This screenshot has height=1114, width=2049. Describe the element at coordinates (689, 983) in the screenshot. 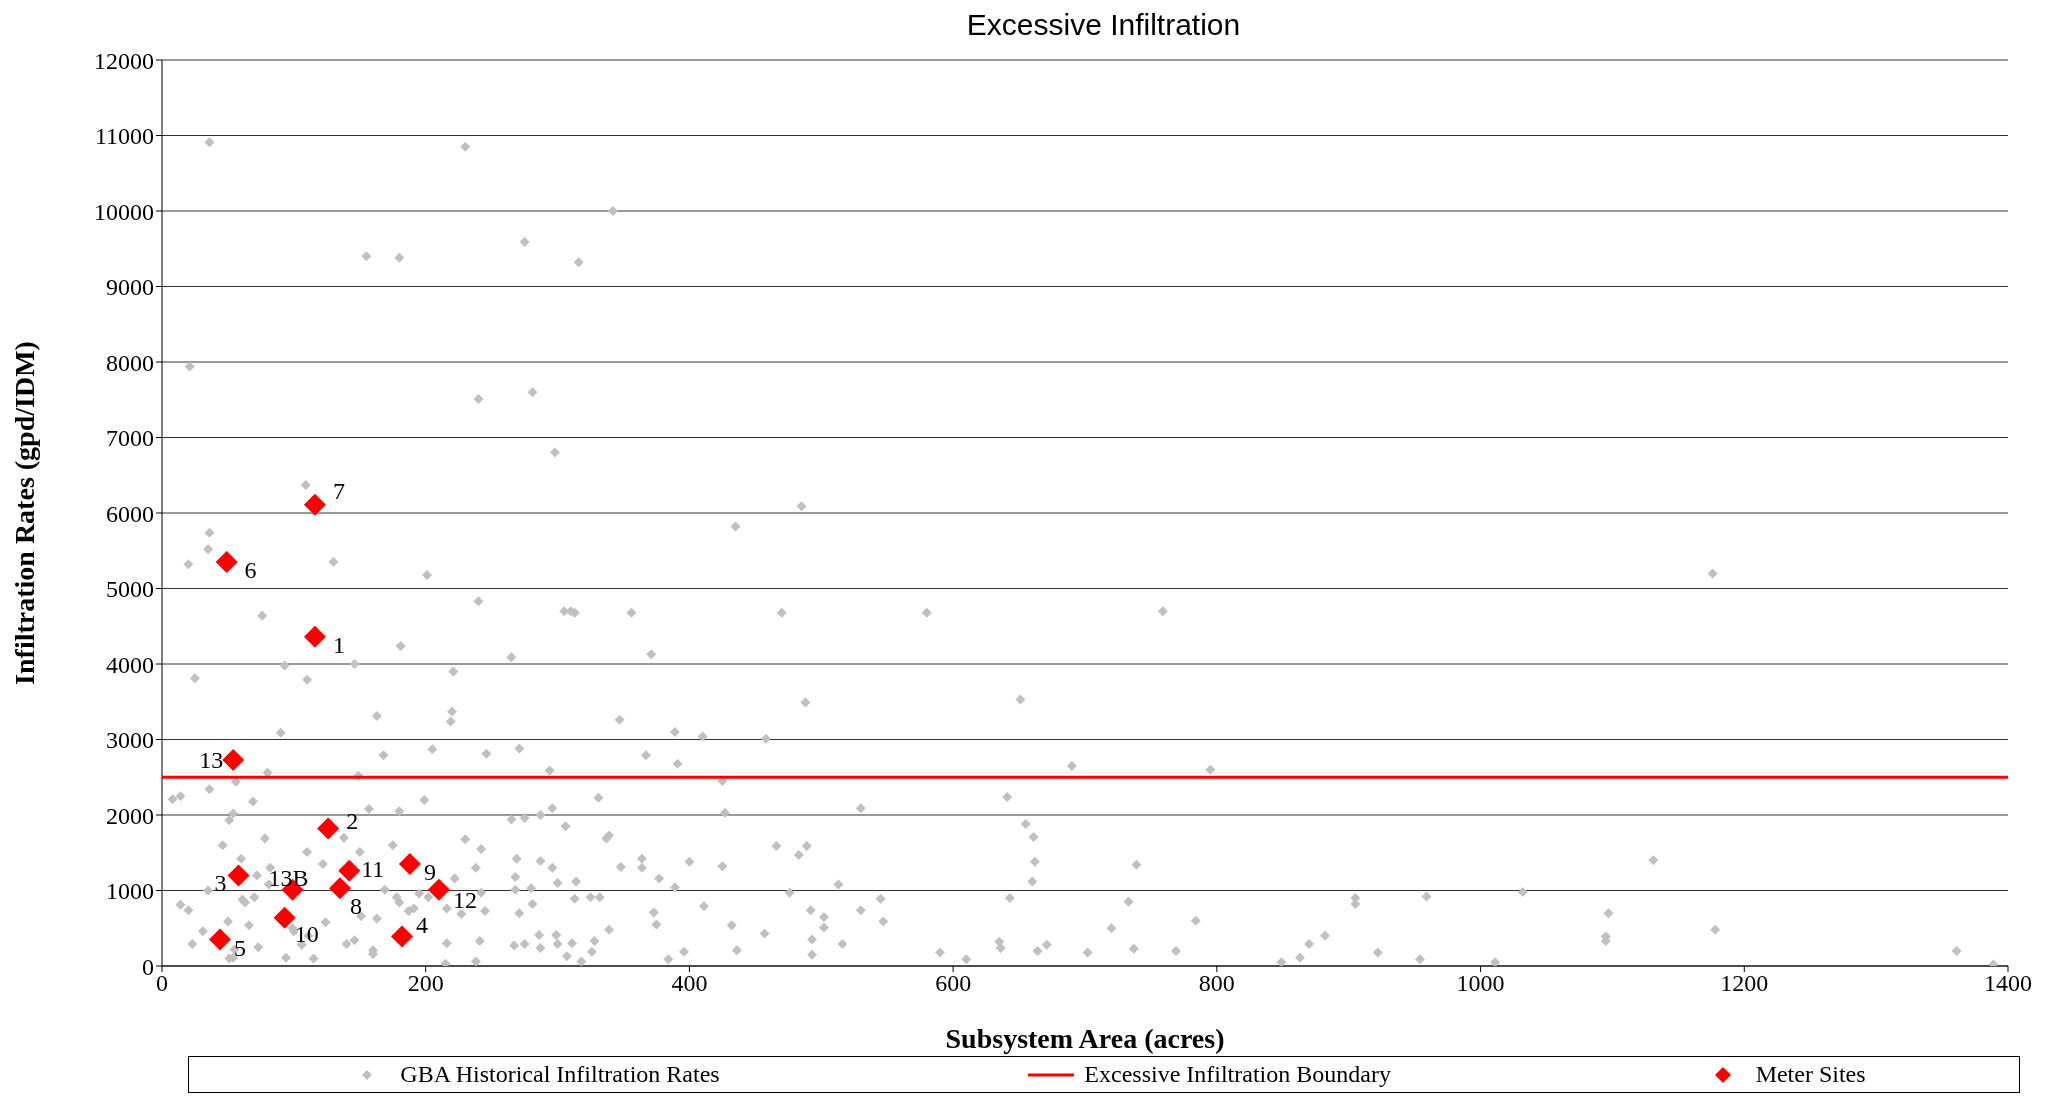

I see `x-tick-label: 400` at that location.